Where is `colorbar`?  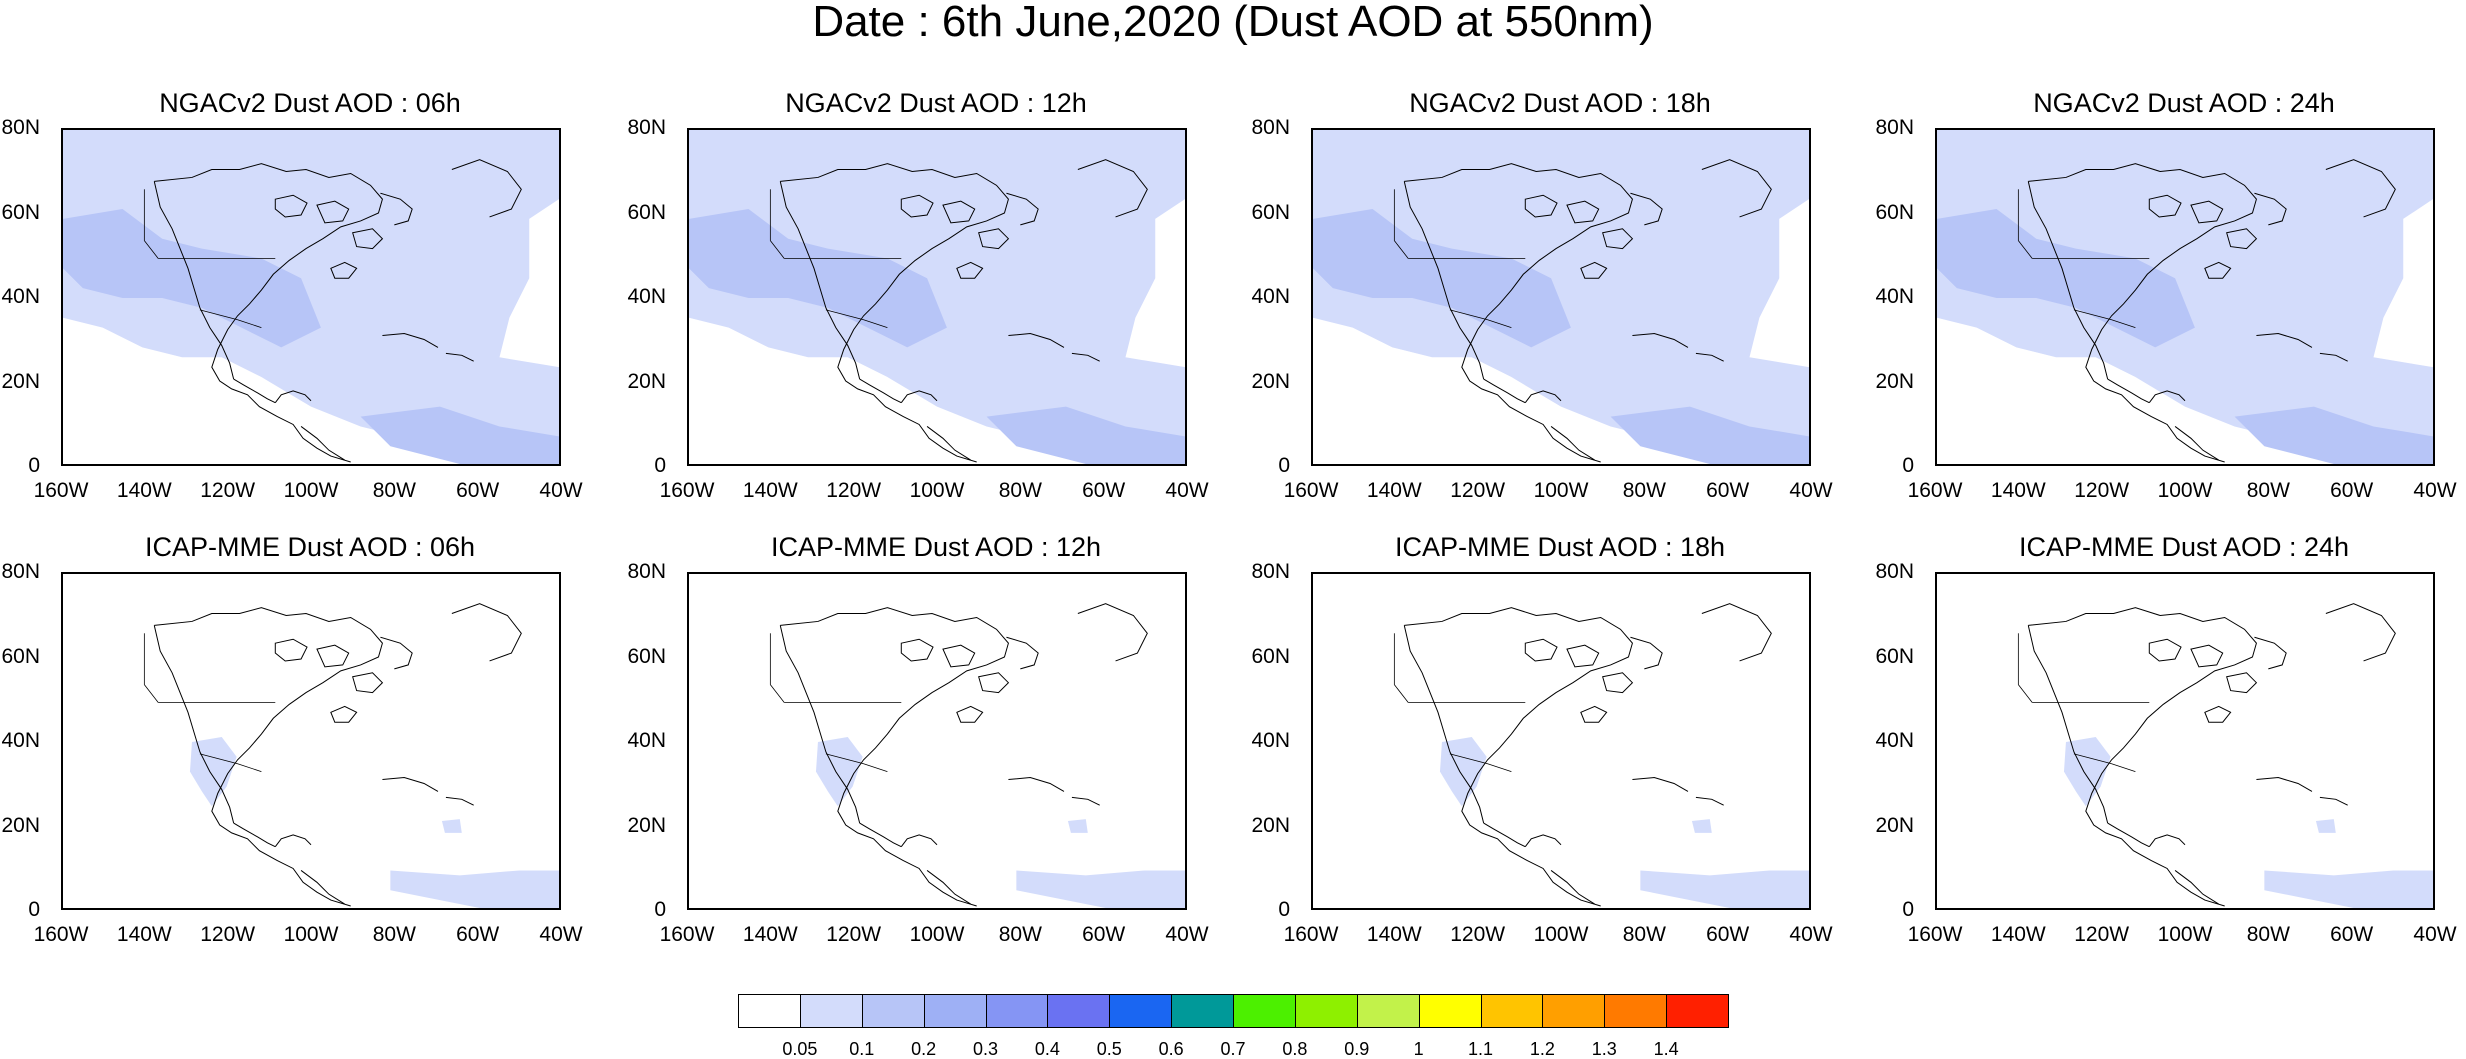
colorbar is located at coordinates (1233, 1012).